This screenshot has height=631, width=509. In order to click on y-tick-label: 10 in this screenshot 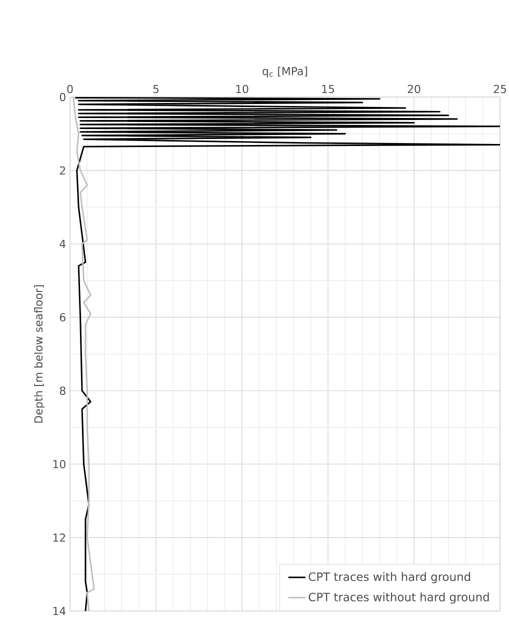, I will do `click(59, 464)`.